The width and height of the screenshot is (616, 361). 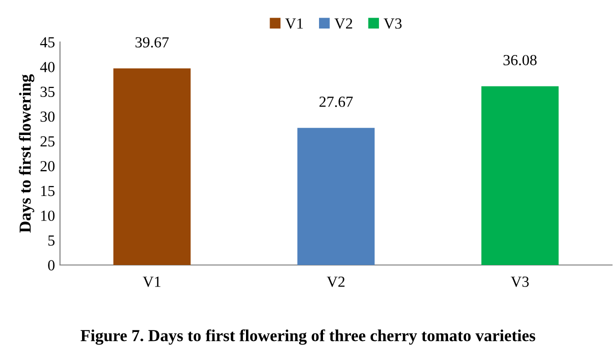 I want to click on y-tick-label: 25, so click(x=47, y=141).